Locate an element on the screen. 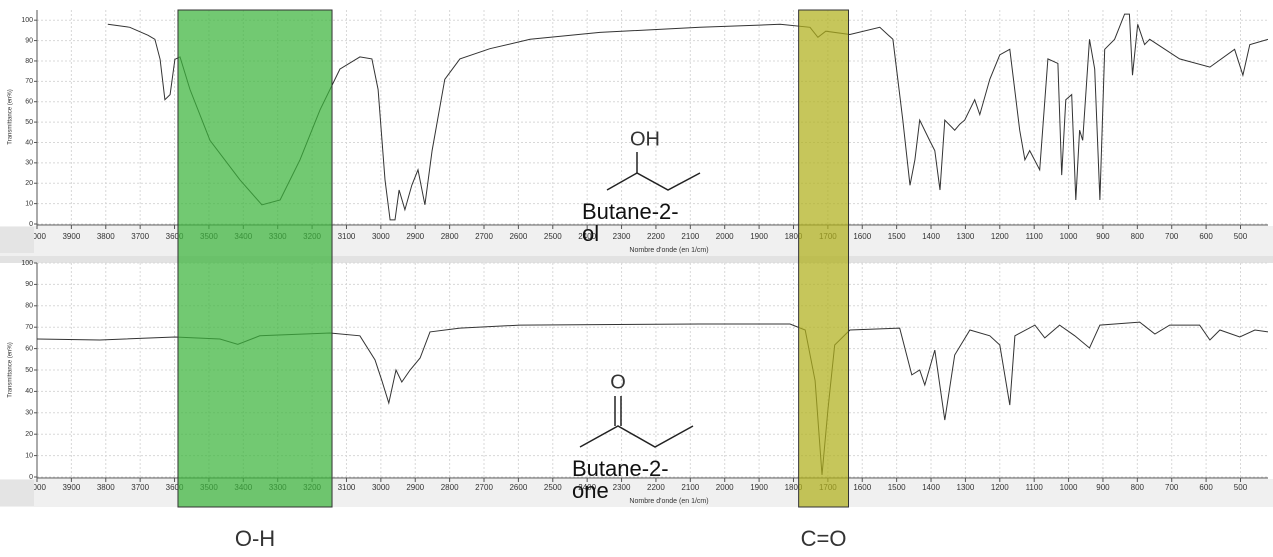 This screenshot has height=557, width=1273. highlight-band is located at coordinates (823, 258).